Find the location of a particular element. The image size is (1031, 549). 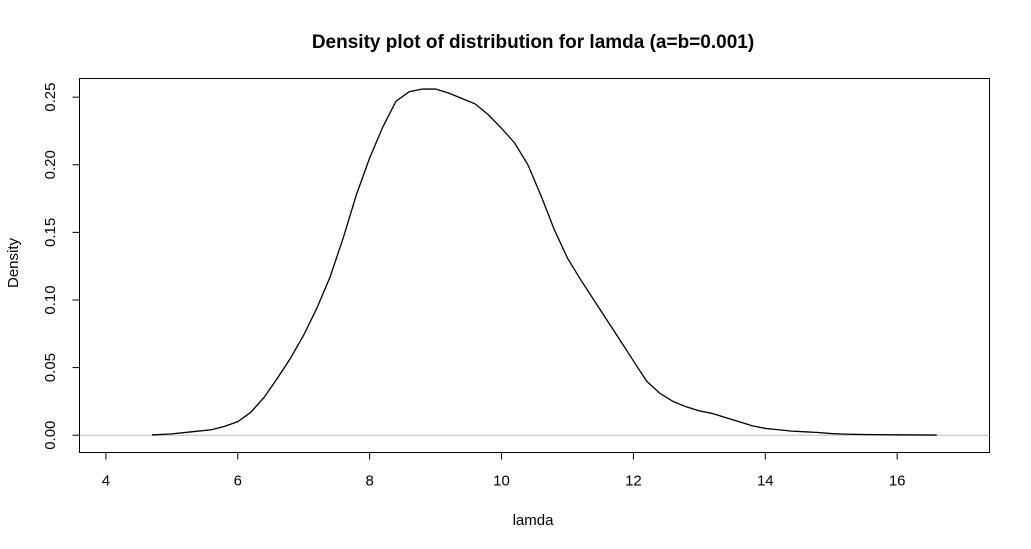

x-tick-label: 10 is located at coordinates (501, 481).